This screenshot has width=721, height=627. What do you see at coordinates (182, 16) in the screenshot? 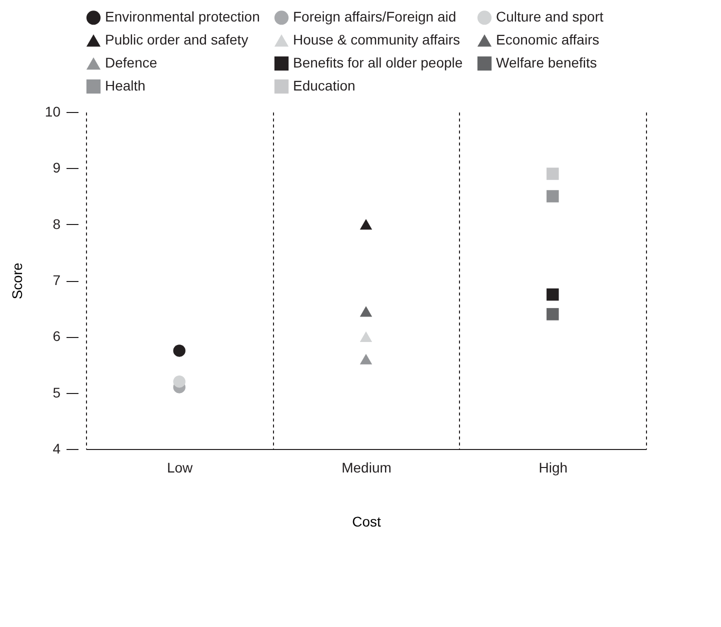
I see `legend-label: Environmental protection` at bounding box center [182, 16].